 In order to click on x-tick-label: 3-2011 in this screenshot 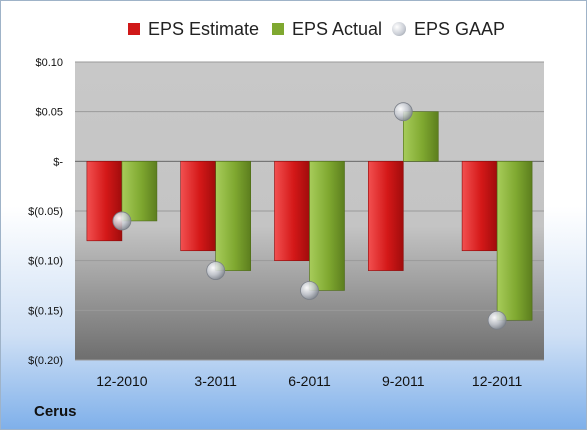, I will do `click(215, 381)`.